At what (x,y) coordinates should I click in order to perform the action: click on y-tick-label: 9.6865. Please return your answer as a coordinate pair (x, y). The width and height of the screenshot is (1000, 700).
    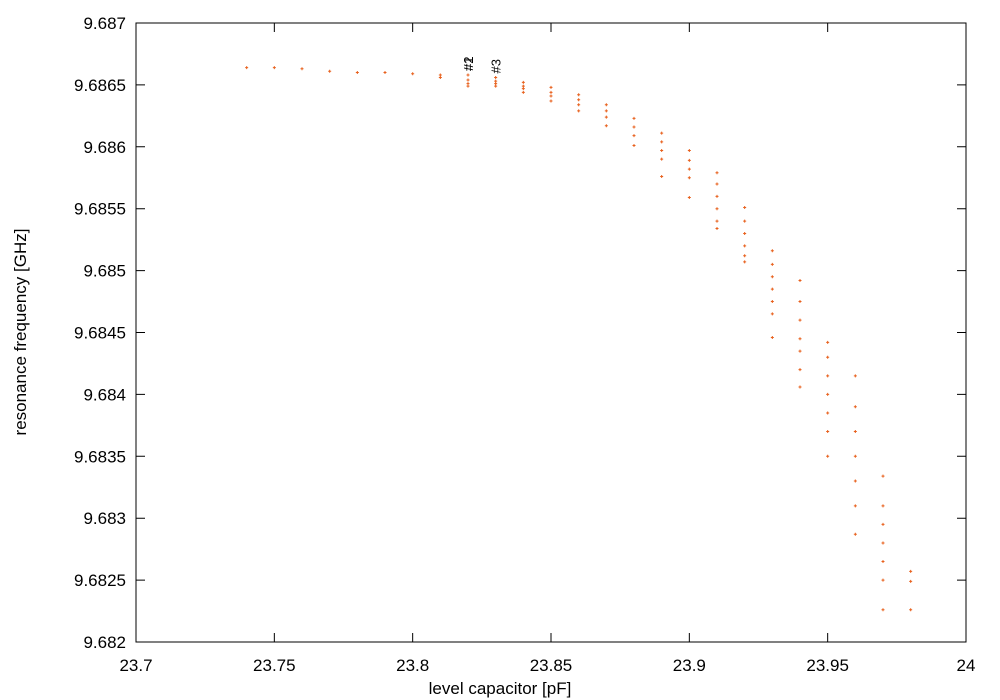
    Looking at the image, I should click on (100, 85).